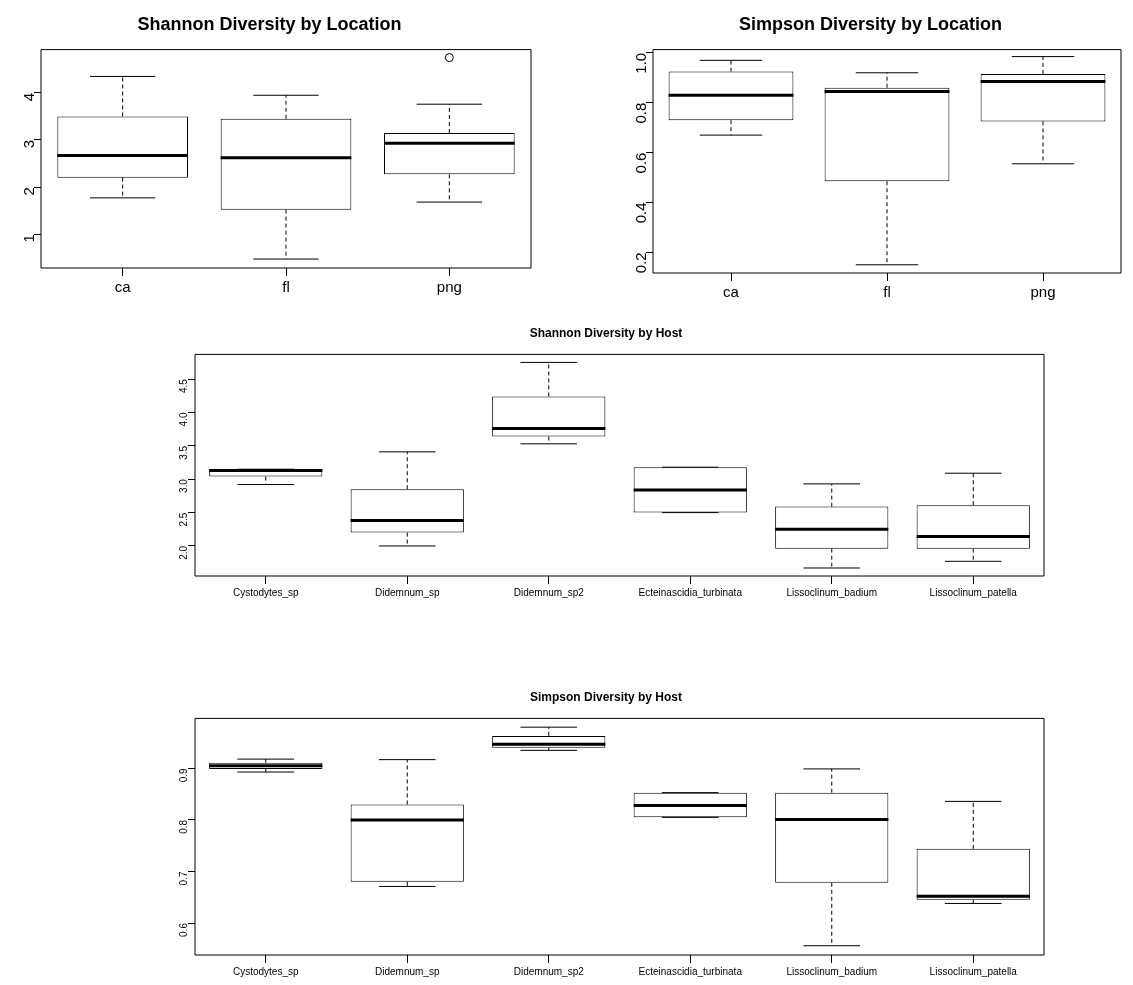  I want to click on y-tick-label: 4.0, so click(183, 419).